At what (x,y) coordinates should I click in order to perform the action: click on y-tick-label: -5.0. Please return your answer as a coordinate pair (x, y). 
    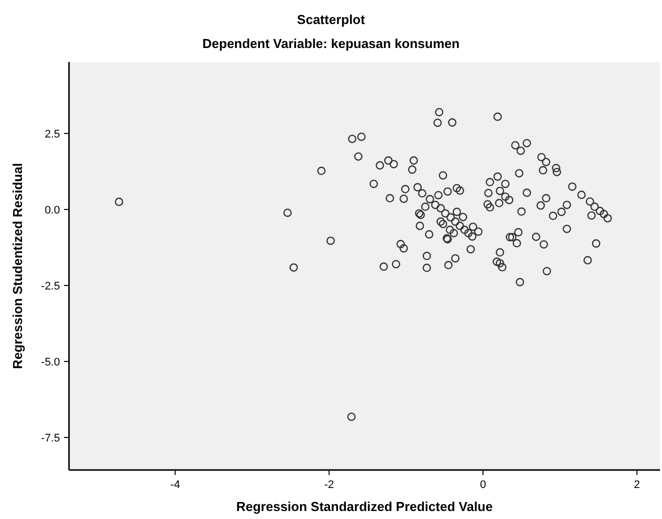
    Looking at the image, I should click on (50, 362).